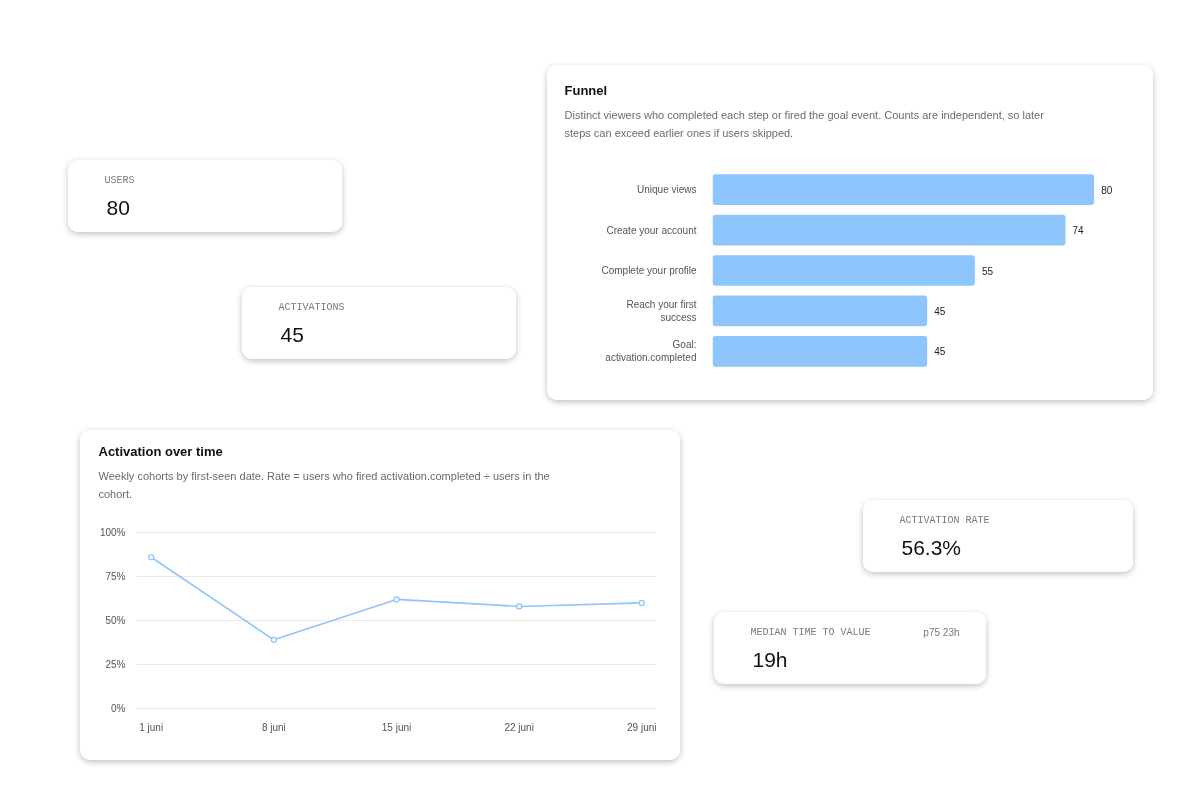 The image size is (1200, 800). I want to click on y-tick-label: Complete your profile, so click(649, 270).